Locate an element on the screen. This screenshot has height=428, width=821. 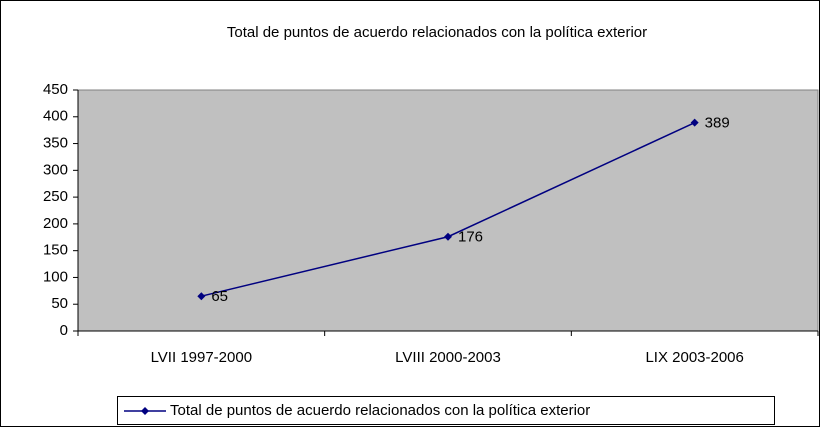
y-tick-label: 100 is located at coordinates (55, 276).